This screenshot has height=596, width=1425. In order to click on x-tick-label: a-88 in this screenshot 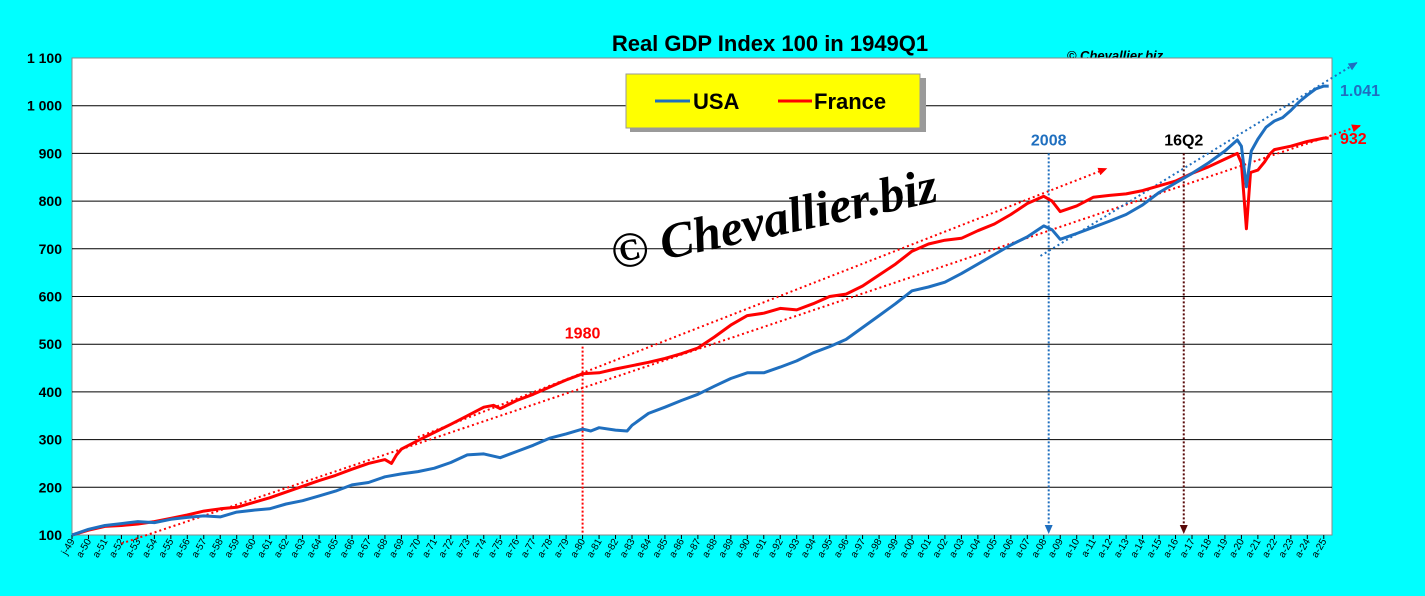, I will do `click(710, 548)`.